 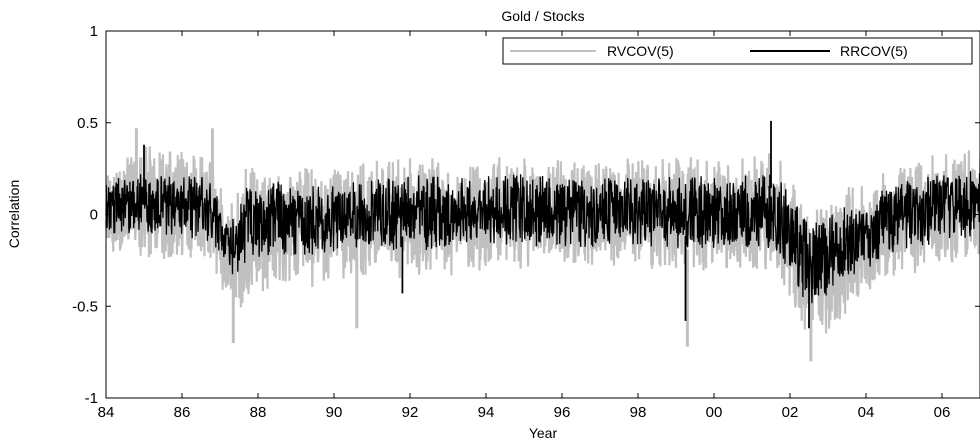 I want to click on legend: RVCOV(5) RRCOV(5), so click(x=737, y=51).